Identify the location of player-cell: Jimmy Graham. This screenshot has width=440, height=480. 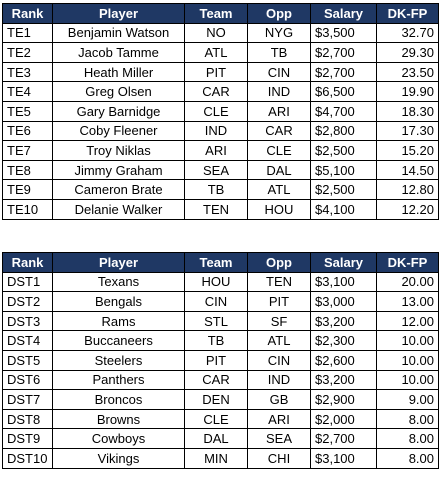
(118, 170).